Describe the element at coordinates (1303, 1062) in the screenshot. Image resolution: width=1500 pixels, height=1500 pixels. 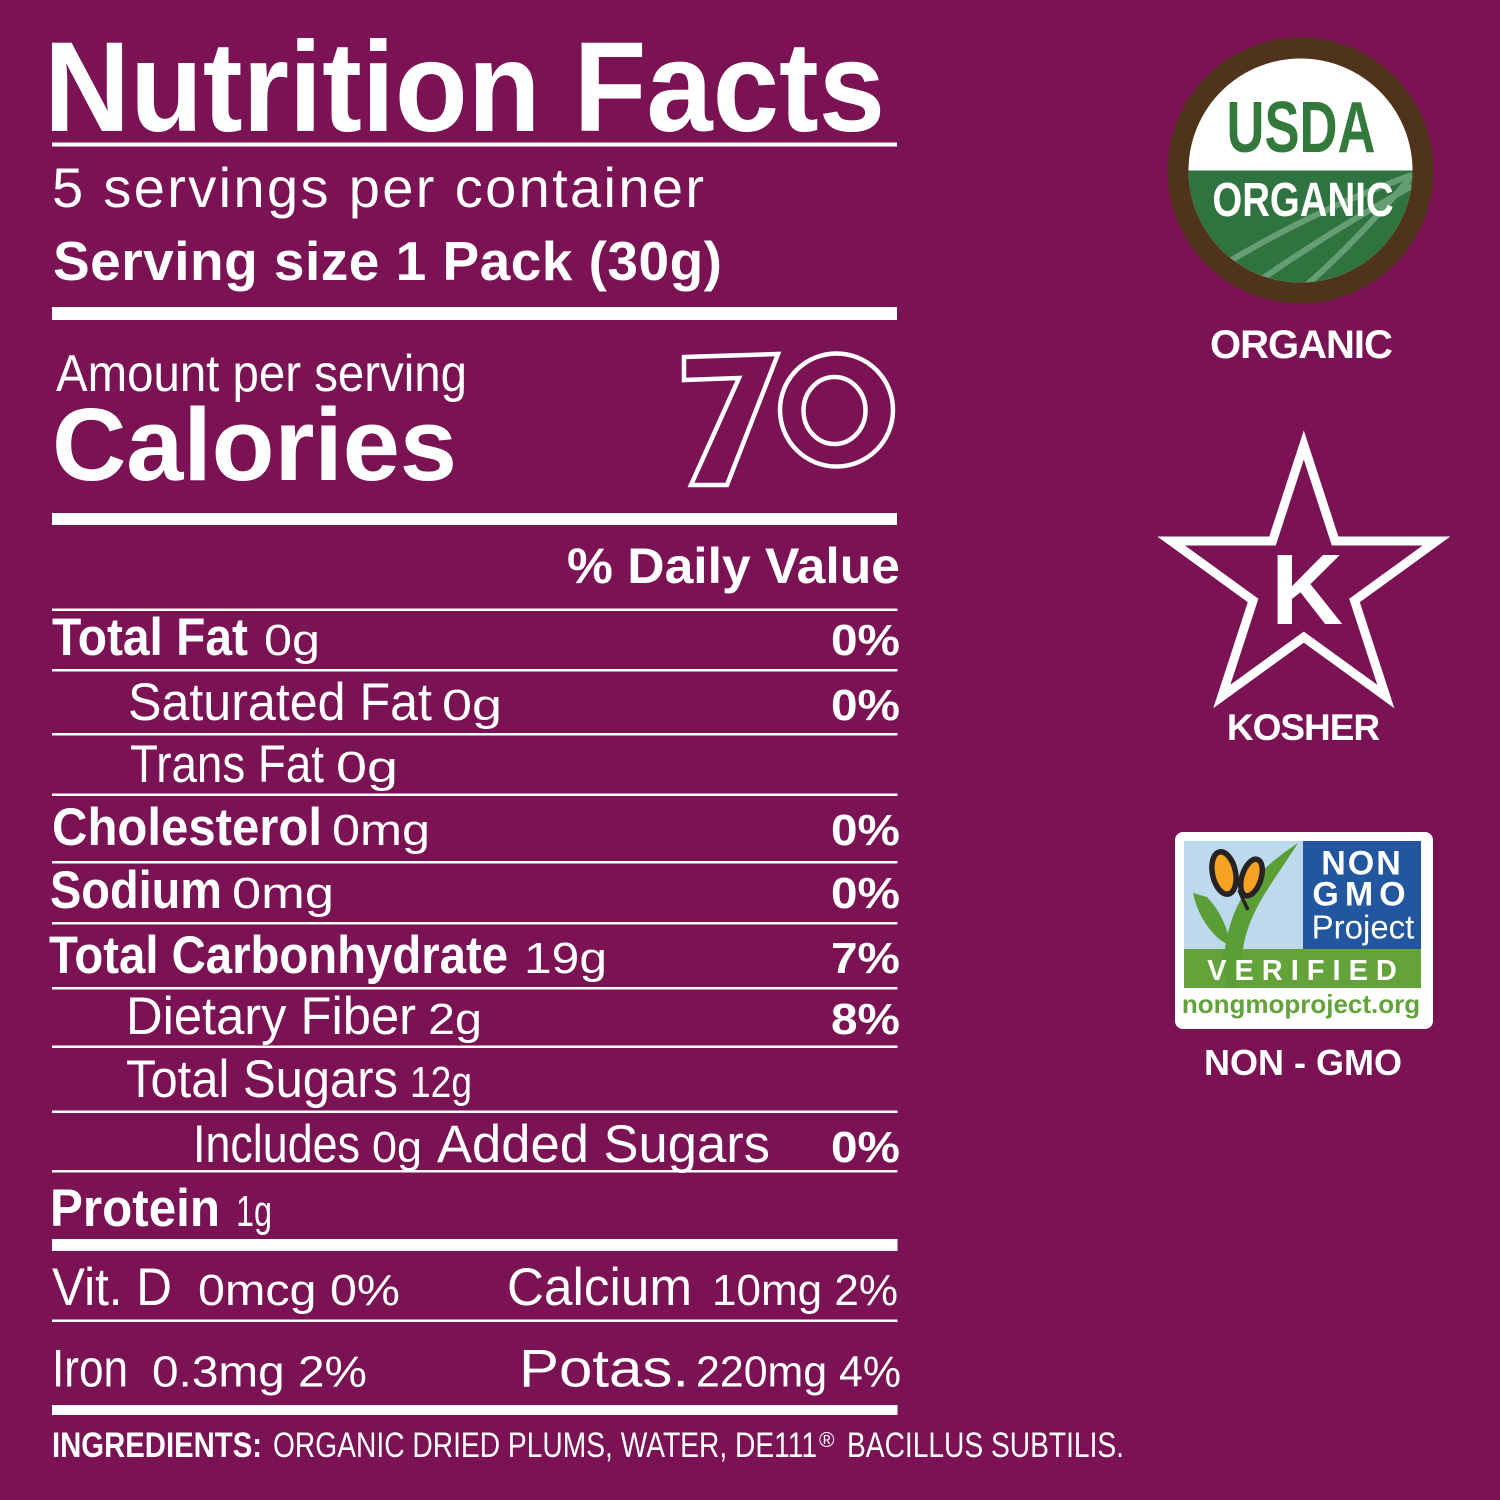
I see `svg-text: NON - GMO` at that location.